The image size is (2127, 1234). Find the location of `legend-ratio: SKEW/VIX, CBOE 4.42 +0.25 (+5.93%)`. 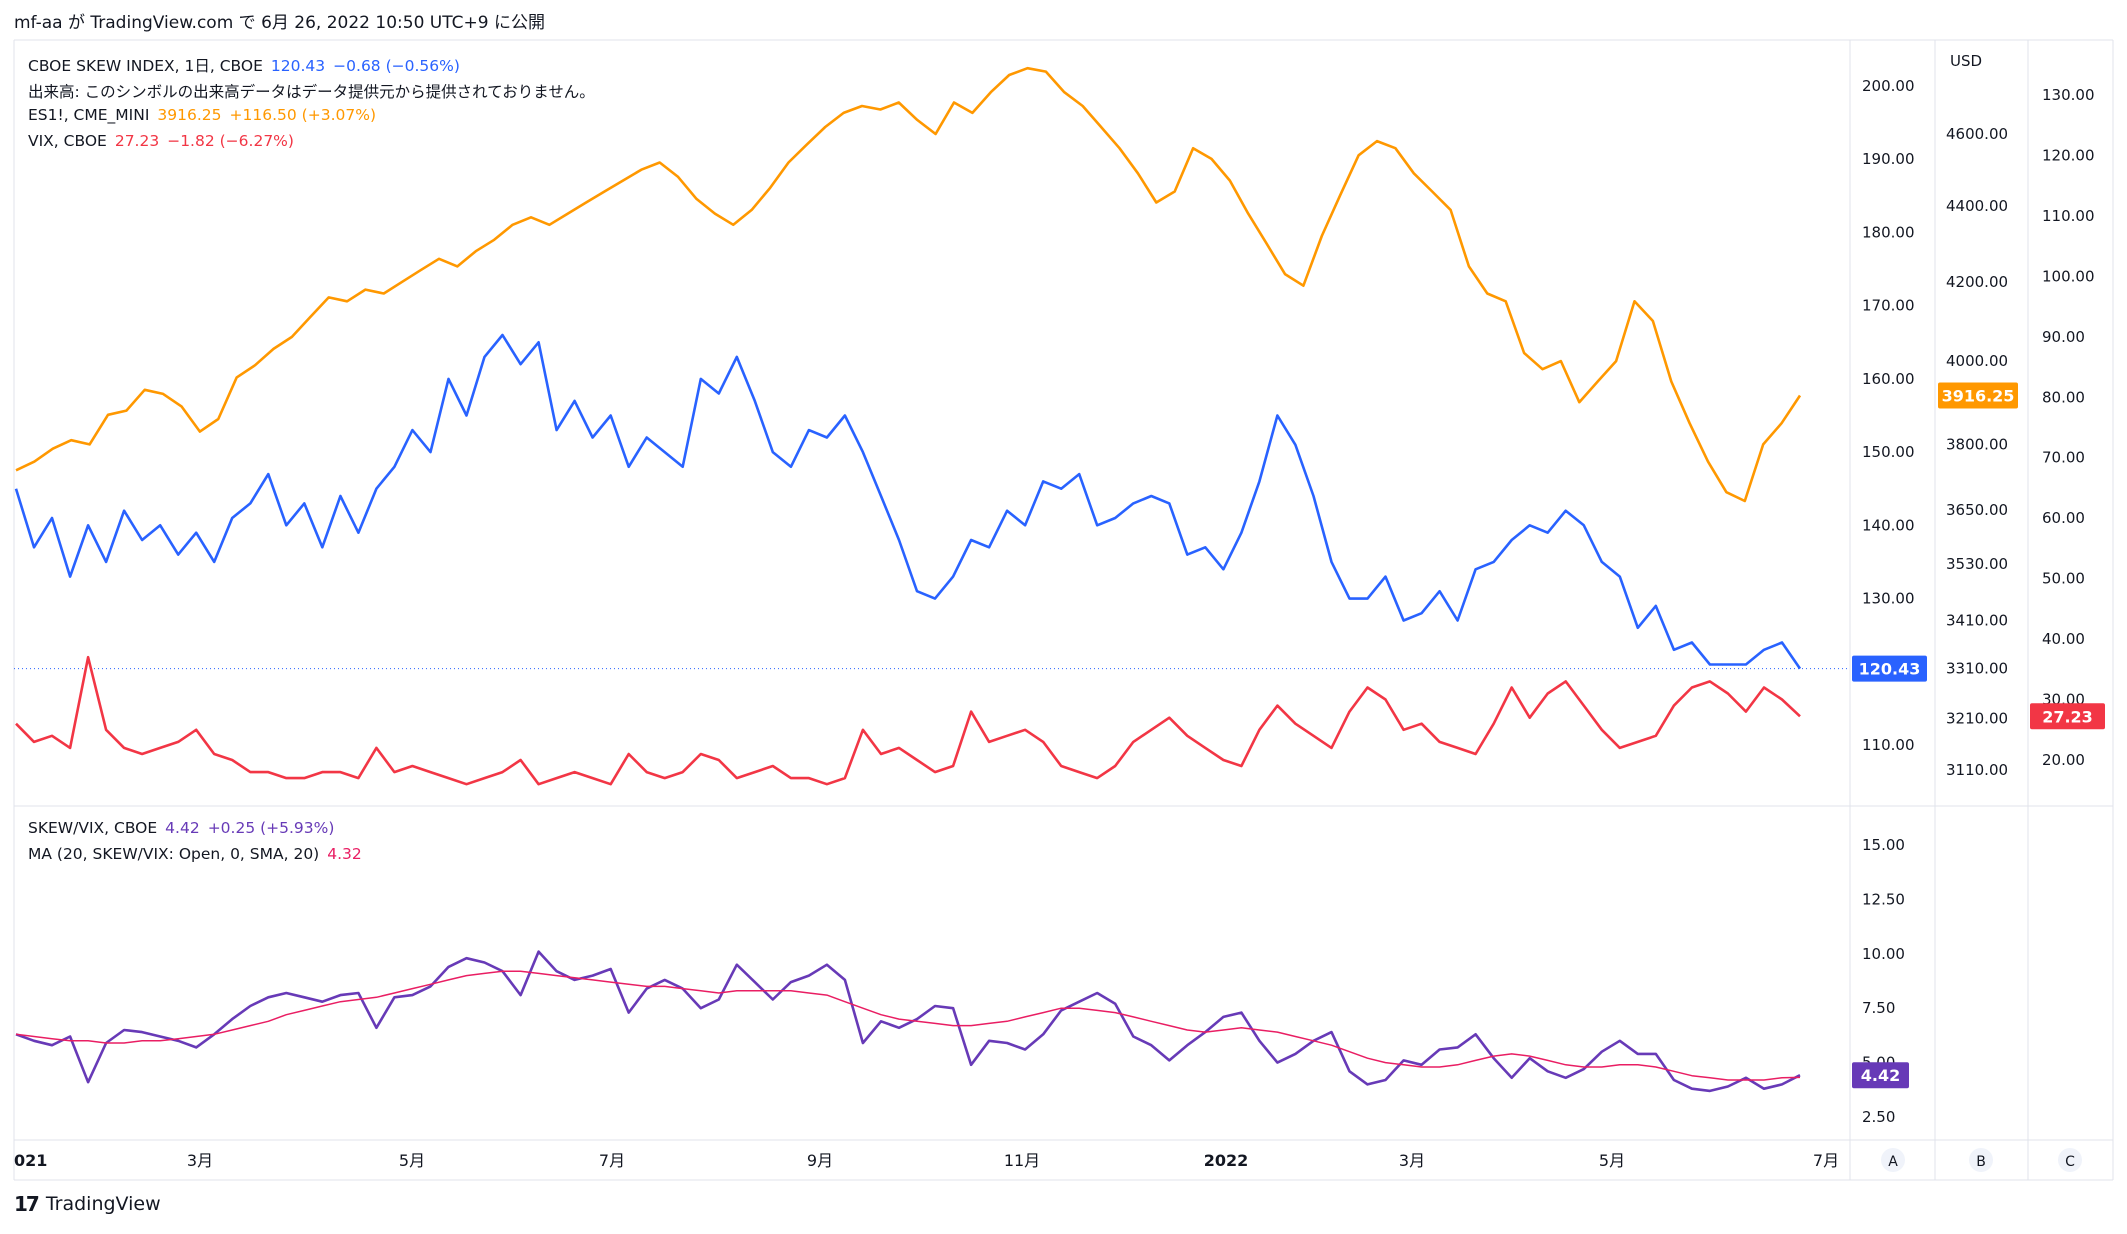

legend-ratio: SKEW/VIX, CBOE 4.42 +0.25 (+5.93%) is located at coordinates (185, 828).